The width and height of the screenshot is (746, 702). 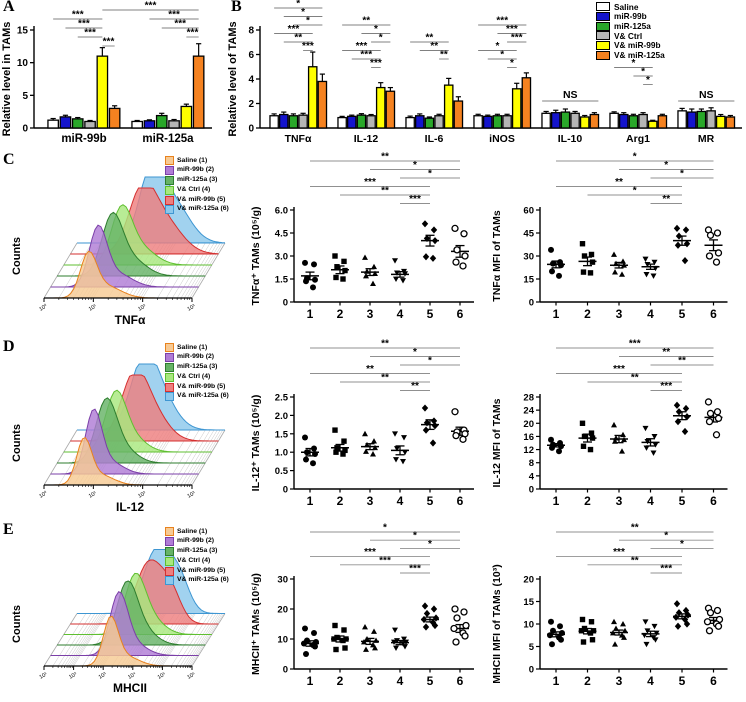 I want to click on y-tick-label: 4.5, so click(x=282, y=234).